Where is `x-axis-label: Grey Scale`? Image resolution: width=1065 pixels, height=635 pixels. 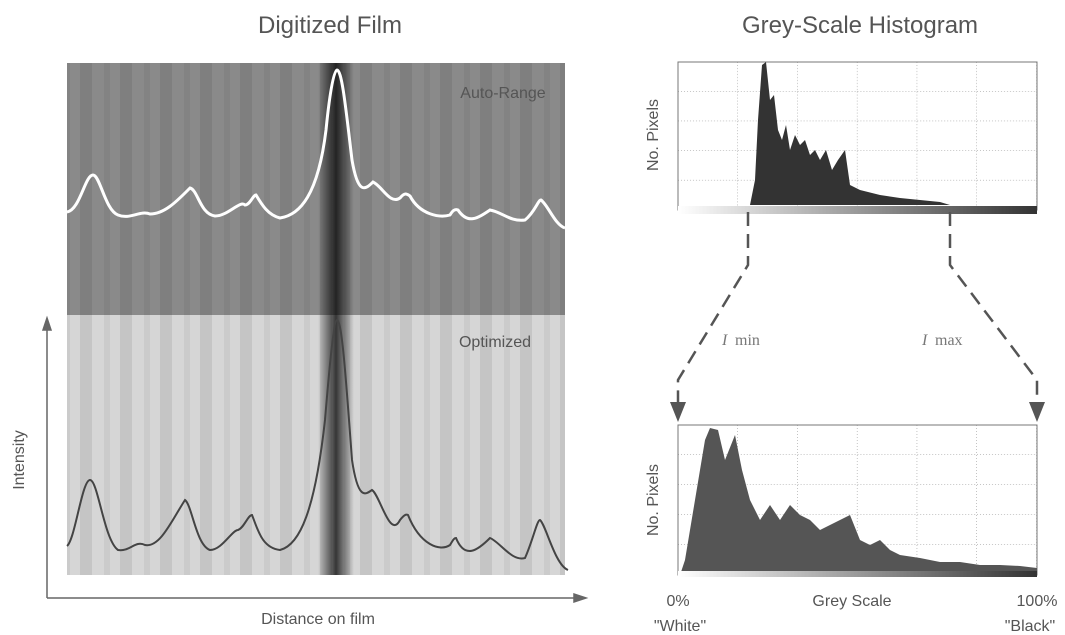
x-axis-label: Grey Scale is located at coordinates (851, 601).